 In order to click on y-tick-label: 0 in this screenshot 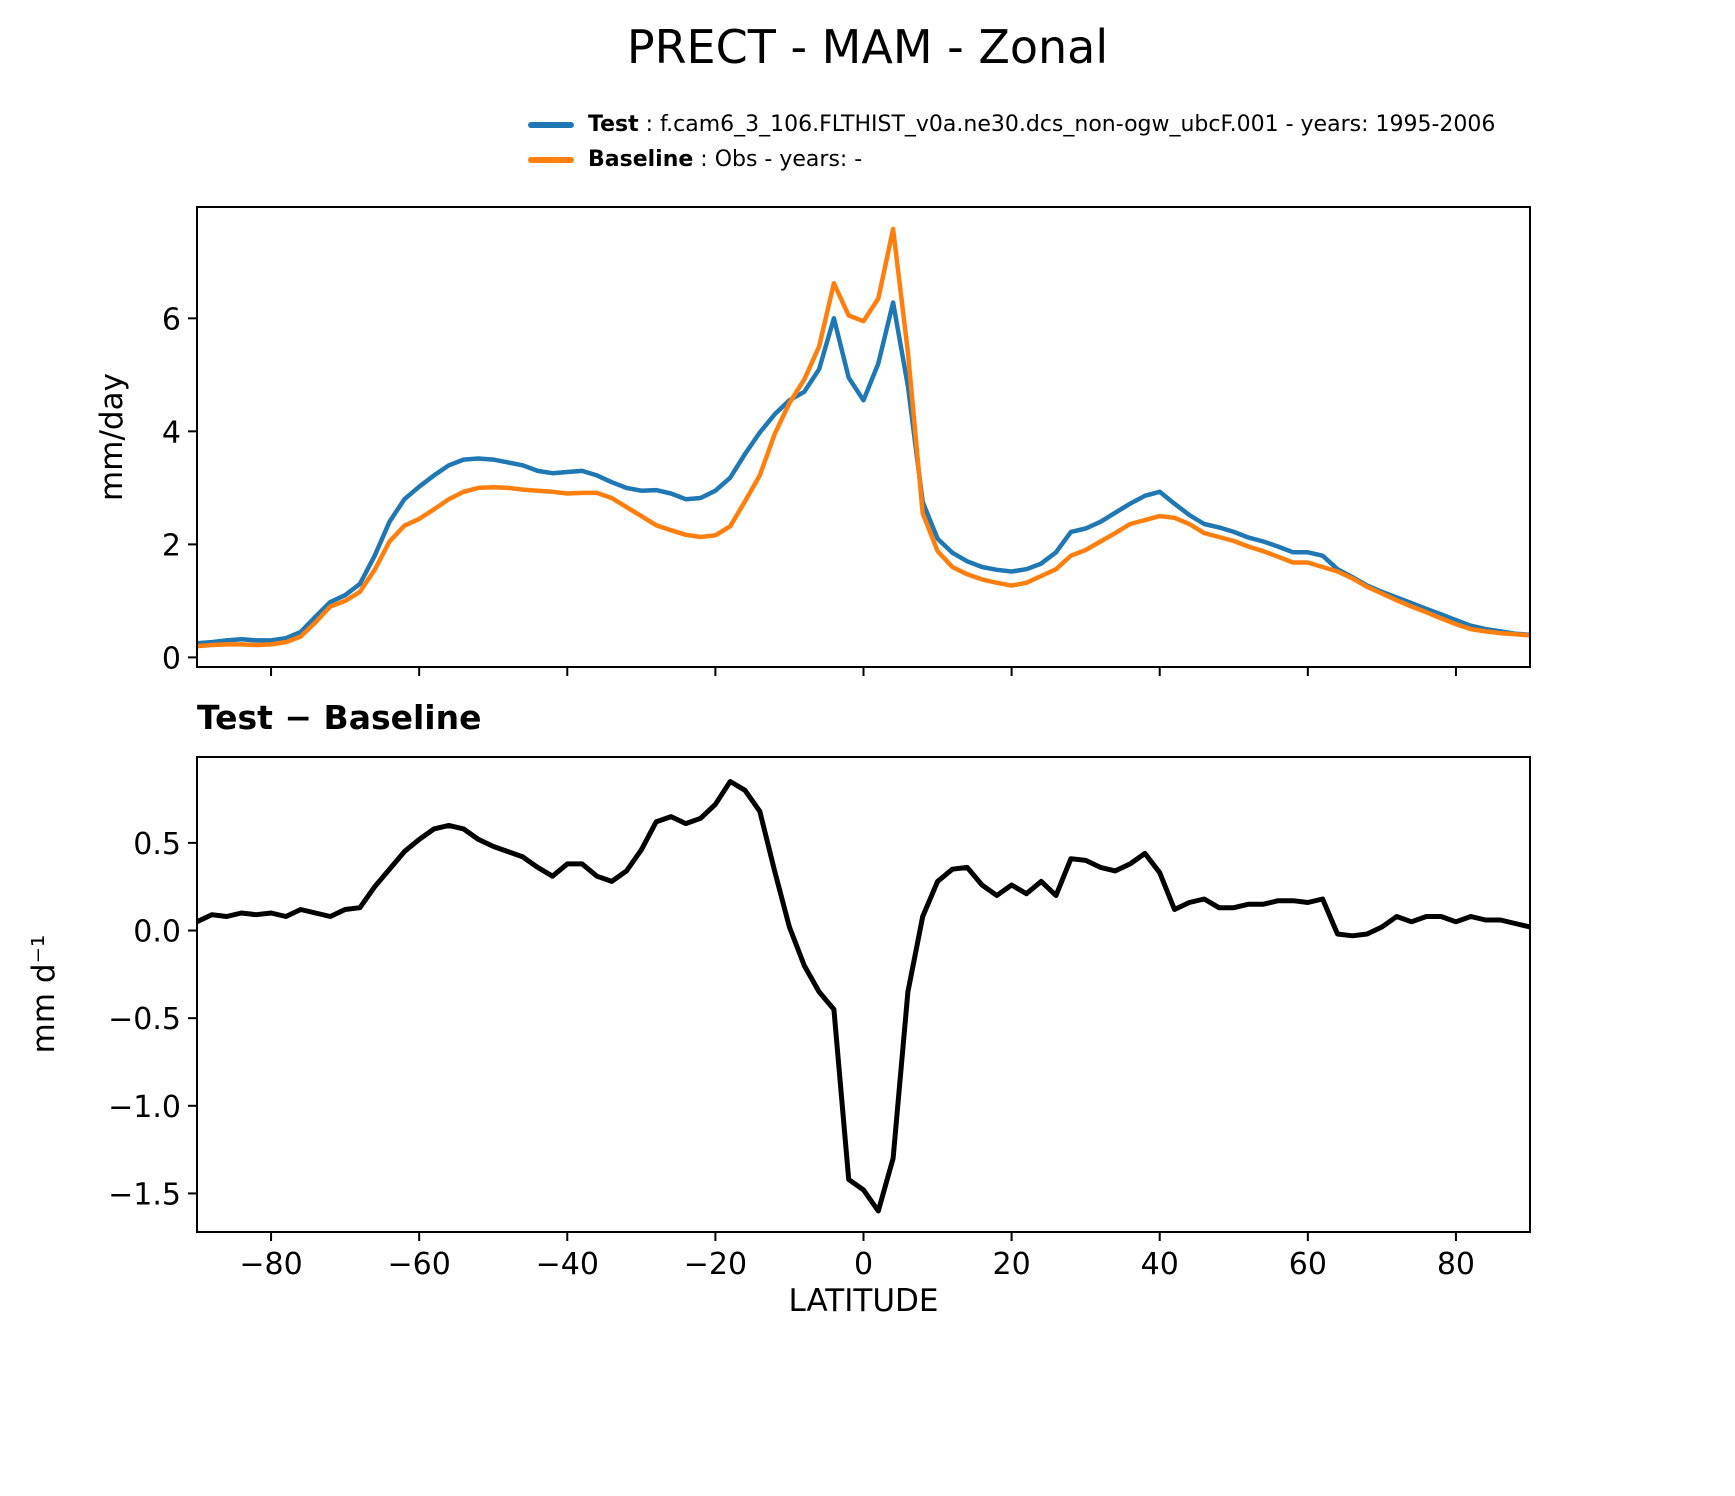, I will do `click(171, 658)`.